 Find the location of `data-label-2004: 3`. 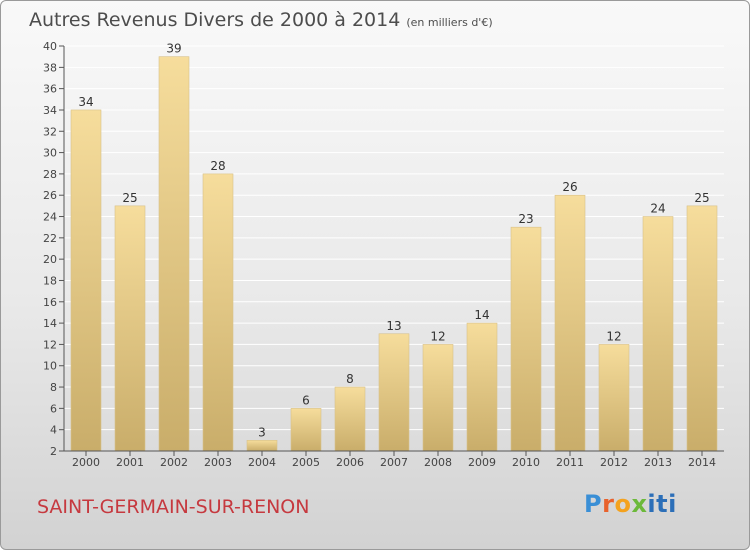

data-label-2004: 3 is located at coordinates (262, 432).